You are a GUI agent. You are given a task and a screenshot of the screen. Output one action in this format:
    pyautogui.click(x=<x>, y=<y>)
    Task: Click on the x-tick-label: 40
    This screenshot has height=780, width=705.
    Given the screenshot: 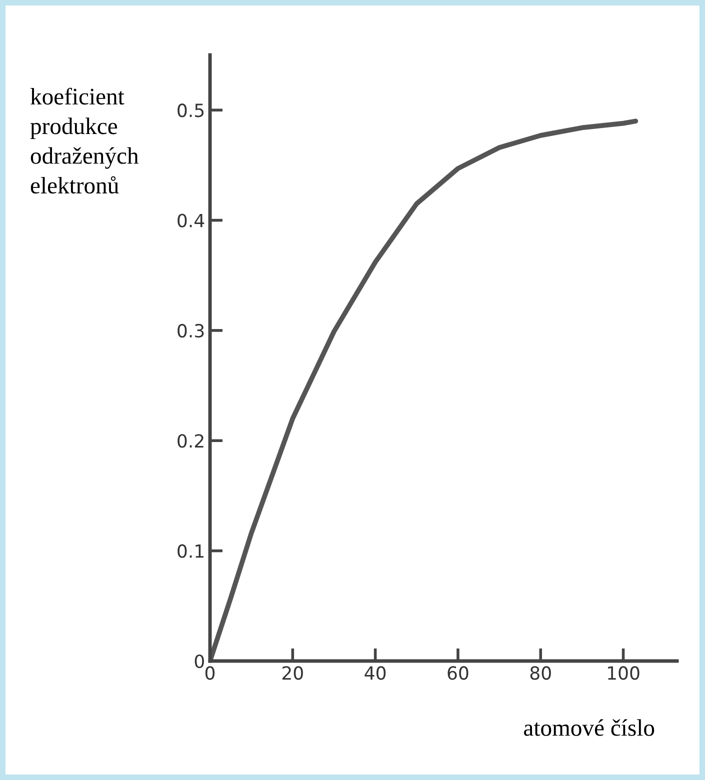 What is the action you would take?
    pyautogui.click(x=375, y=673)
    